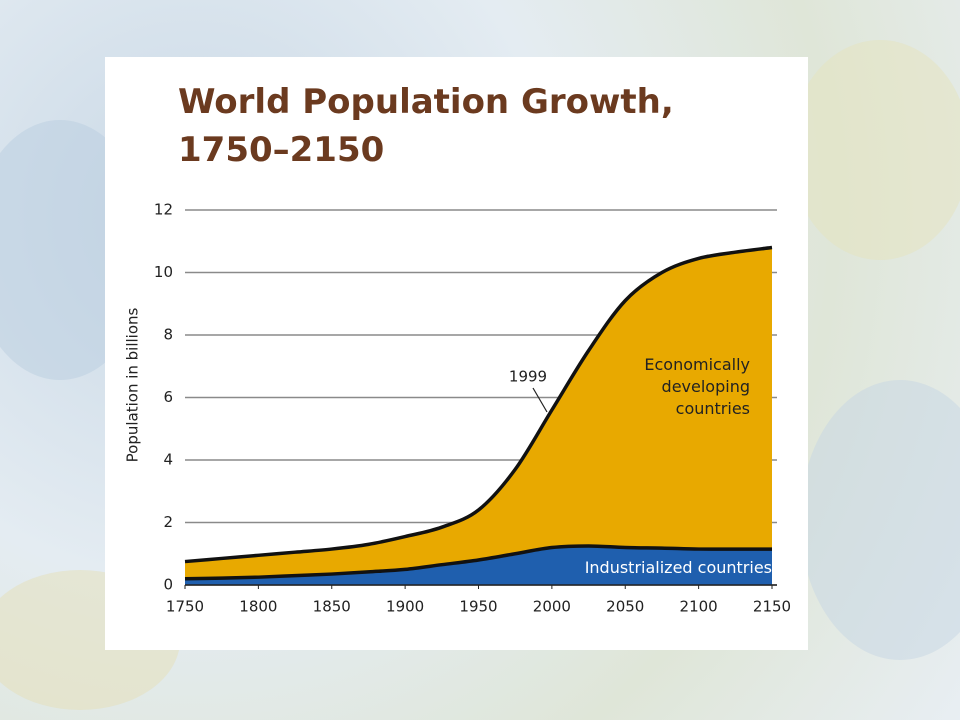 The image size is (960, 720). Describe the element at coordinates (168, 522) in the screenshot. I see `y-tick-label: 2` at that location.